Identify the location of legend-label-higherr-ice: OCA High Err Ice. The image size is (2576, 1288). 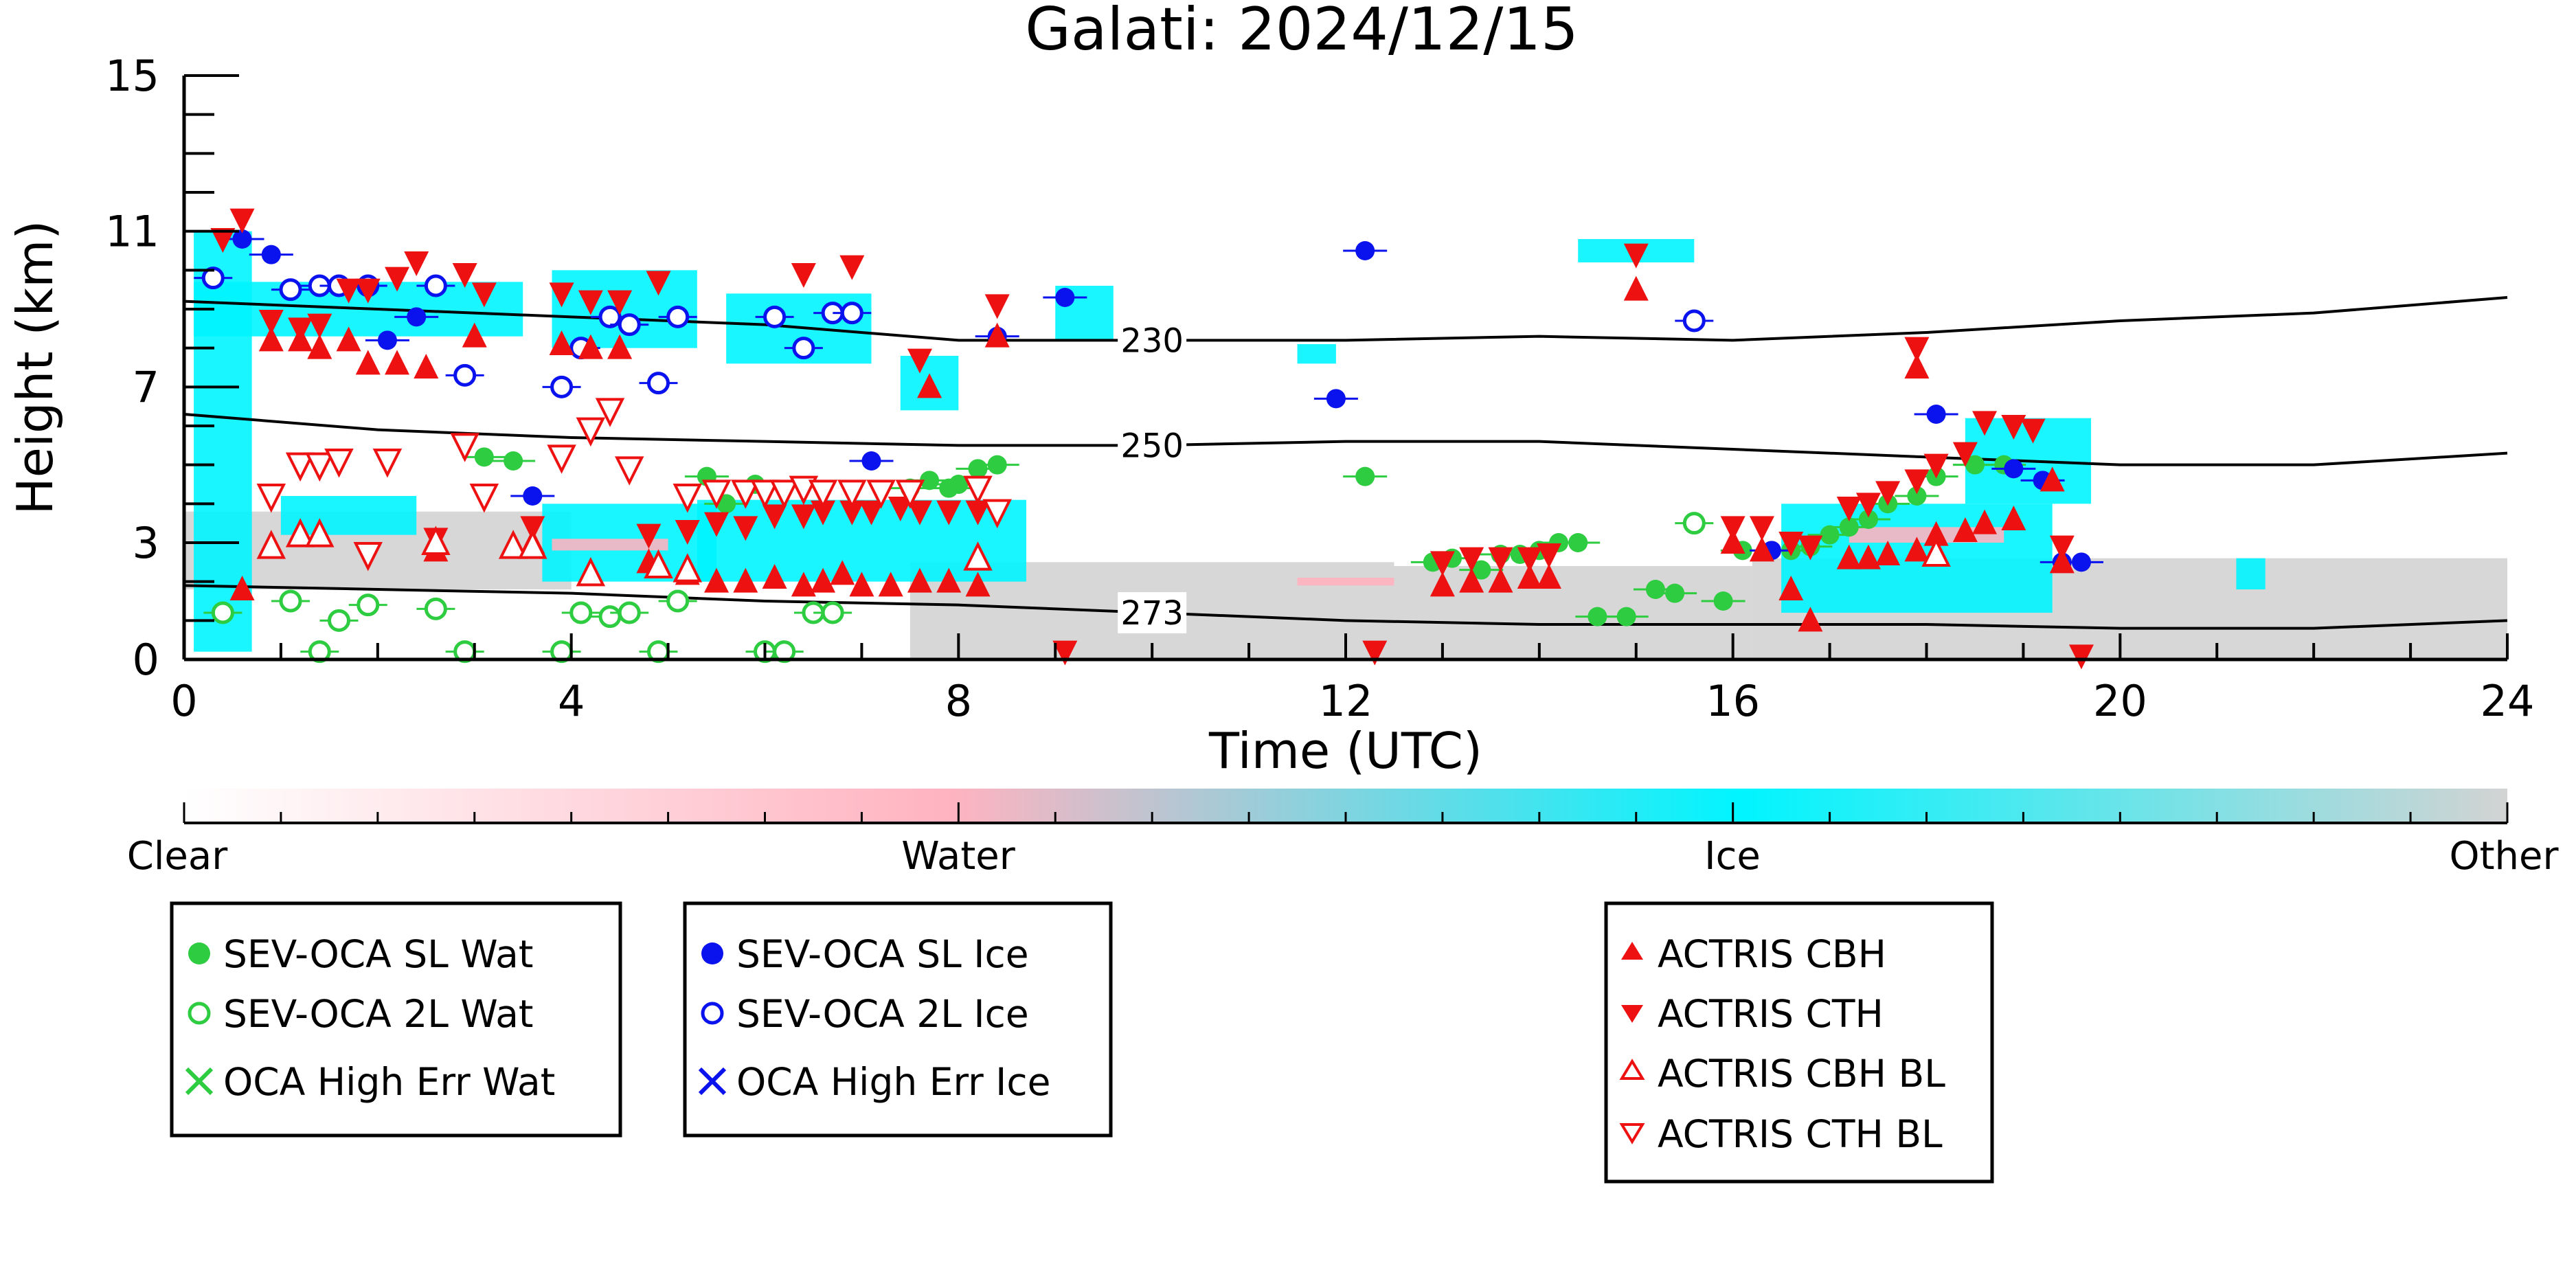
(893, 1082).